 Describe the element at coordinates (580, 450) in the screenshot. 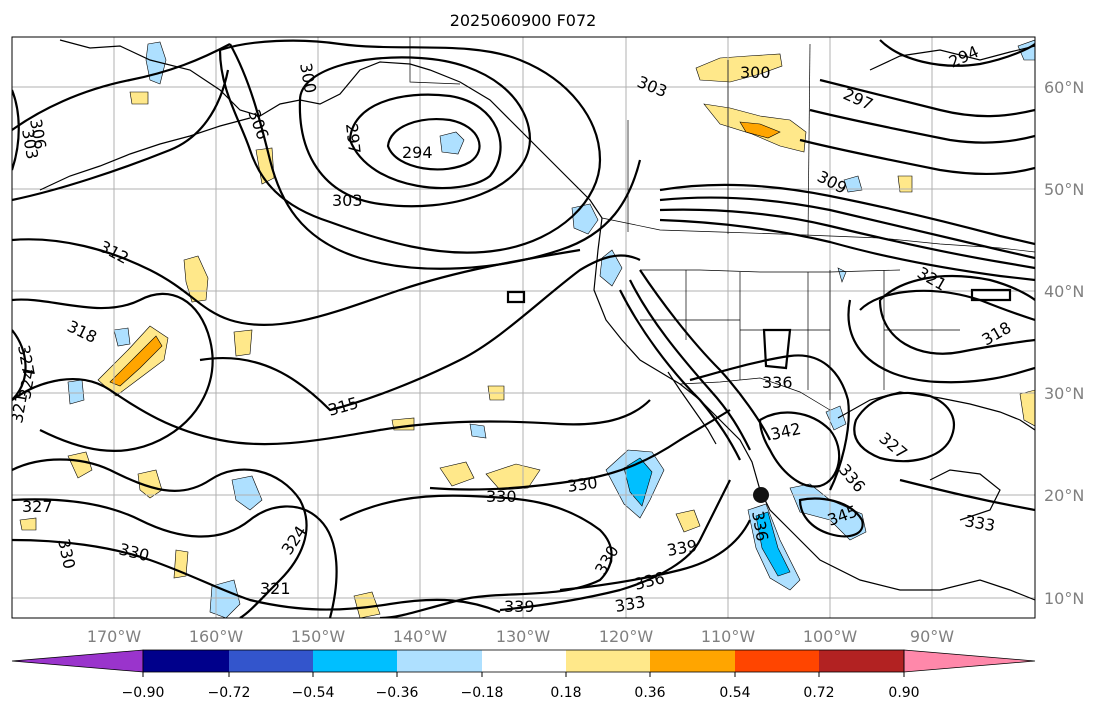

I see `contour-330b` at that location.